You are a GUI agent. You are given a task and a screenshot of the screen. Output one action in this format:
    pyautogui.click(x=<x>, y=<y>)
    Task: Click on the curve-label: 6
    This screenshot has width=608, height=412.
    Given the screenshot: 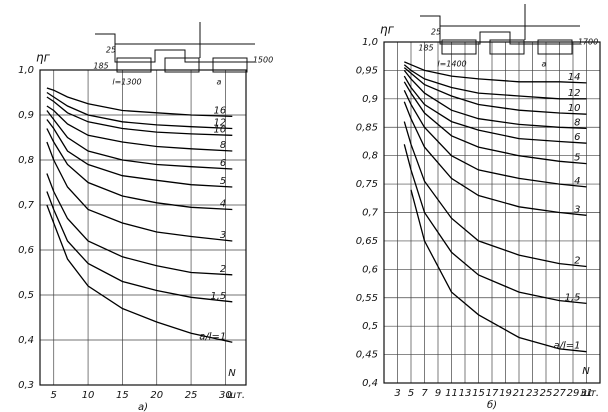 What is the action you would take?
    pyautogui.click(x=577, y=137)
    